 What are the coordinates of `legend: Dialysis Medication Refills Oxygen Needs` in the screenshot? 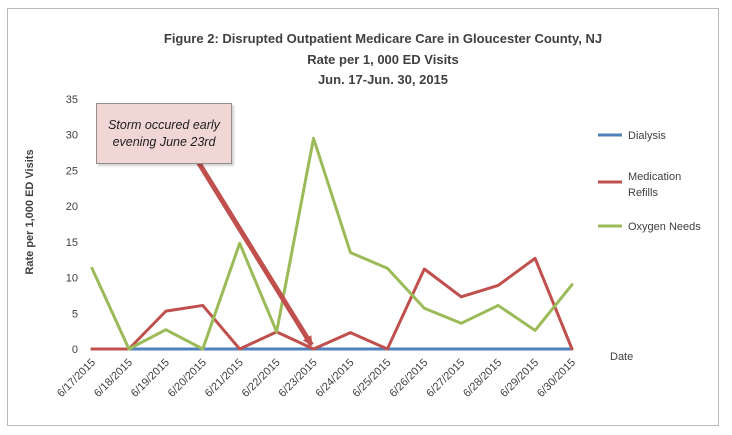 It's located at (649, 181).